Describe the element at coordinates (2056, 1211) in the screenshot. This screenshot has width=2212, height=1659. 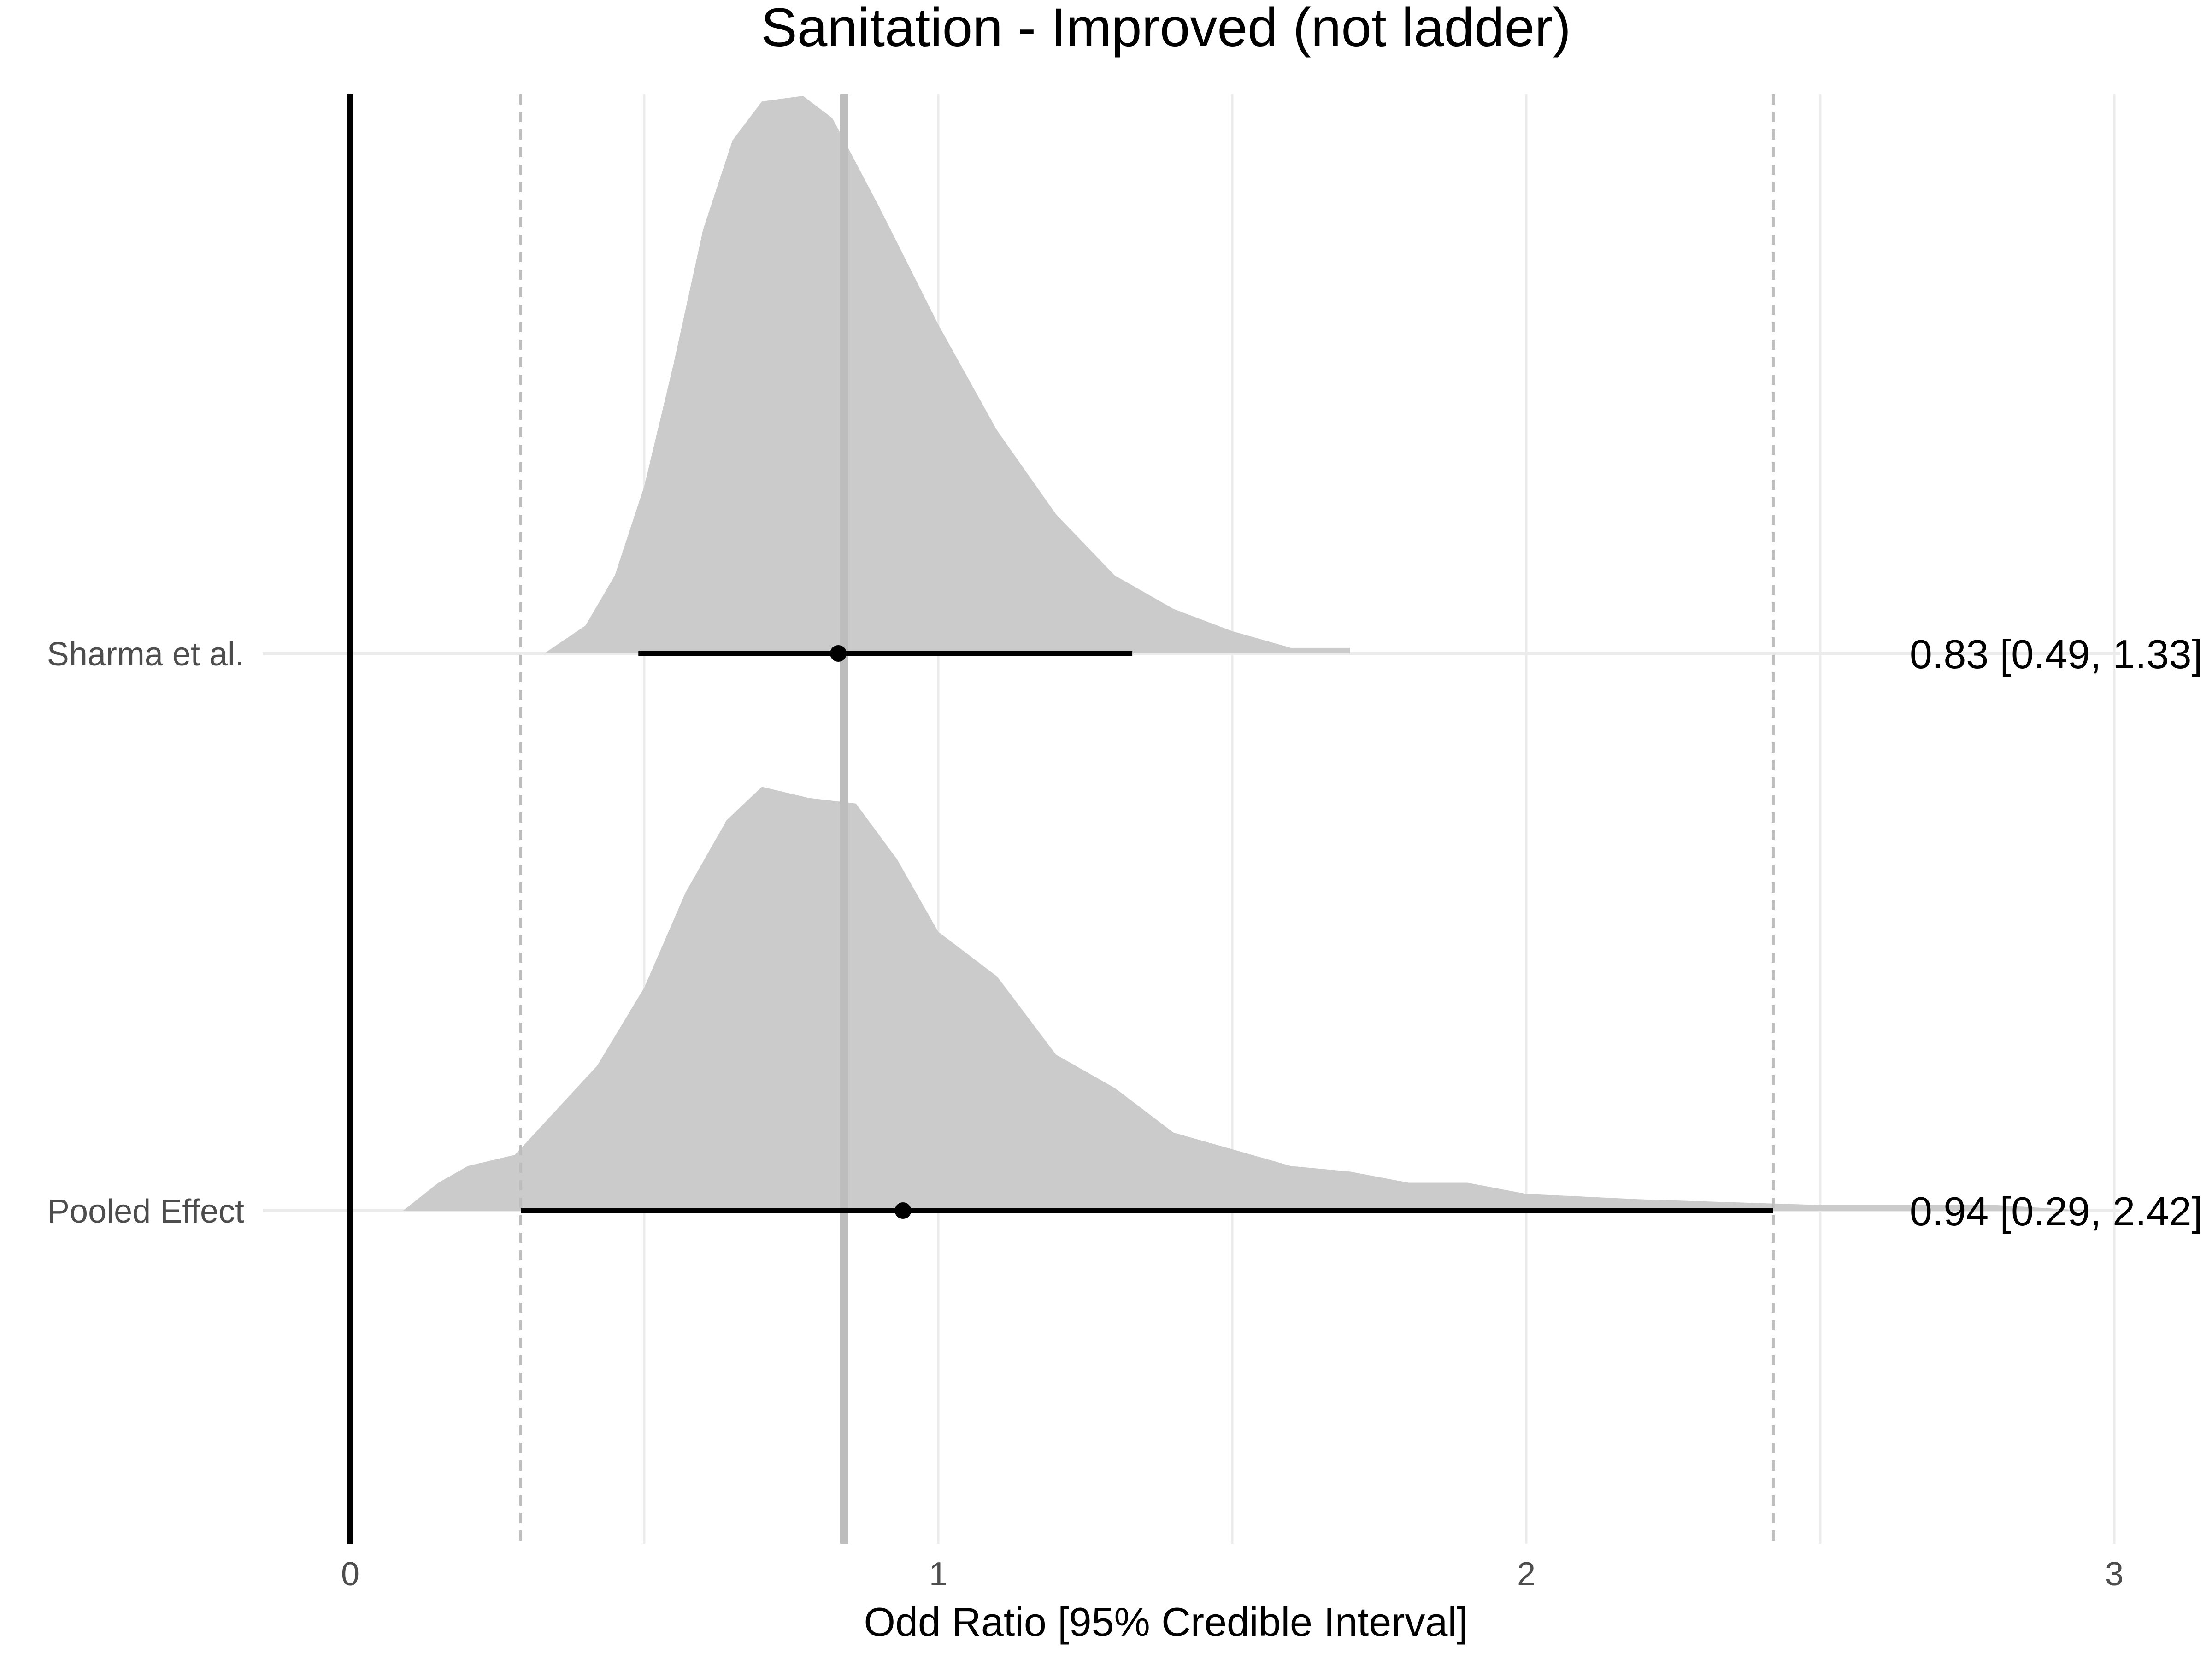
I see `data-label: 0.94 [0.29, 2.42]` at that location.